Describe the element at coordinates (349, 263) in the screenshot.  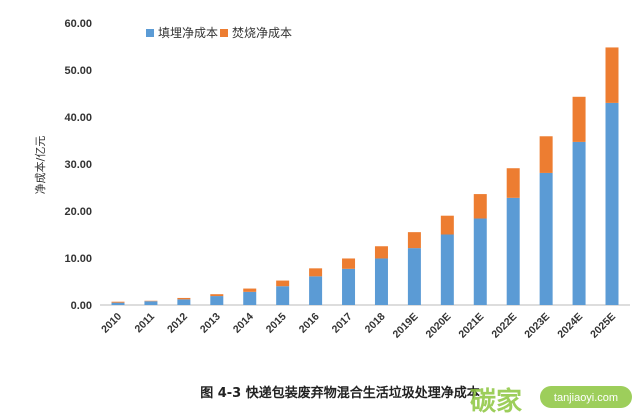
I see `bar-incineration-2017` at that location.